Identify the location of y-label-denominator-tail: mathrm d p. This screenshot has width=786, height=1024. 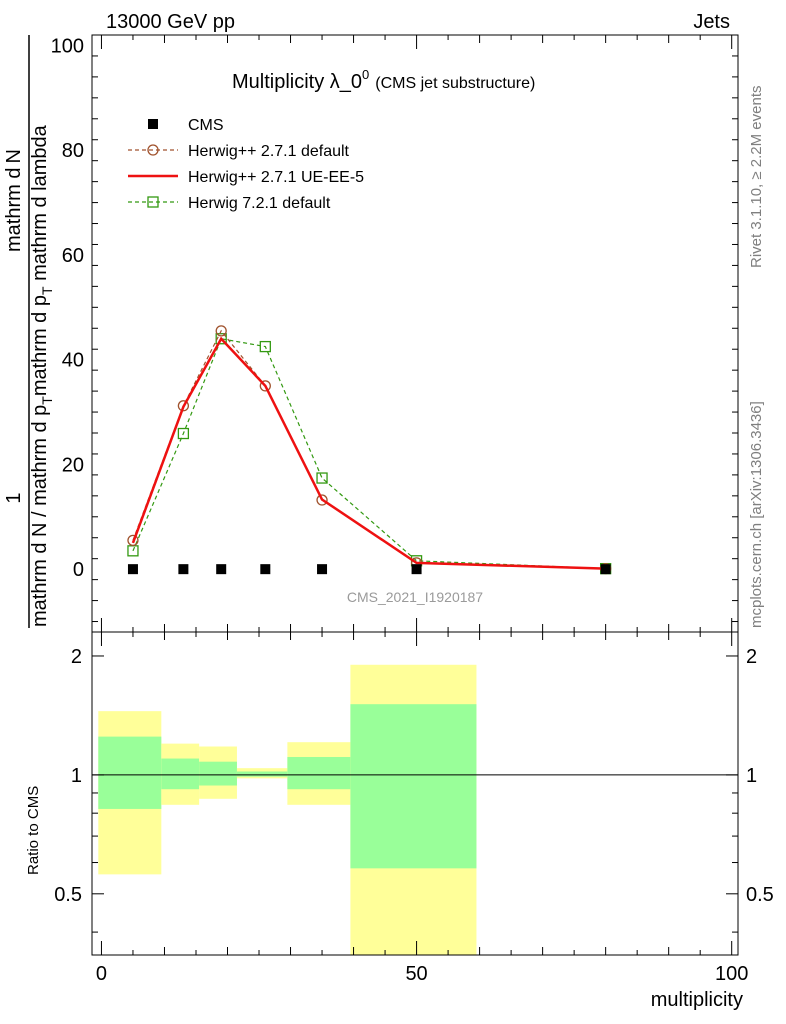
(40, 345).